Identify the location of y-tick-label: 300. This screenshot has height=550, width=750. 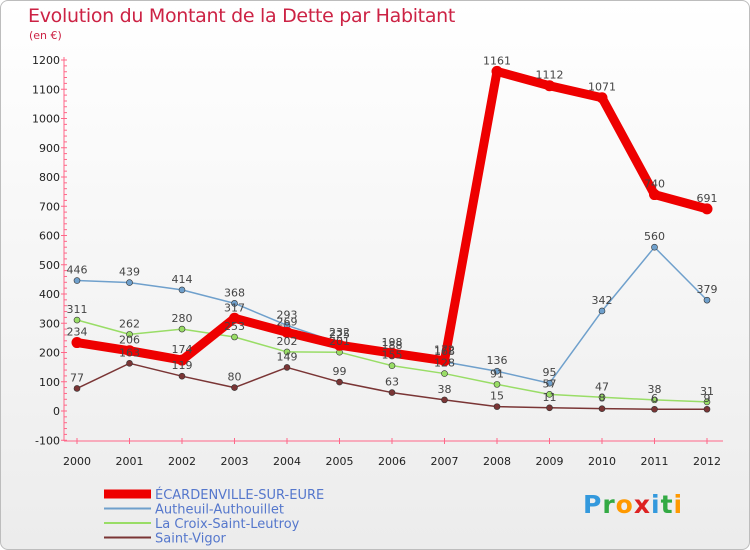
(49, 323).